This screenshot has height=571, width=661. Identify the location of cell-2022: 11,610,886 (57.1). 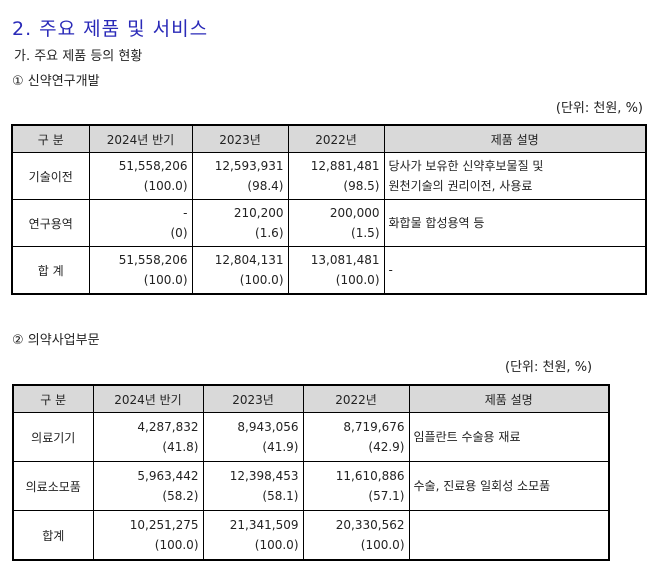
(356, 486).